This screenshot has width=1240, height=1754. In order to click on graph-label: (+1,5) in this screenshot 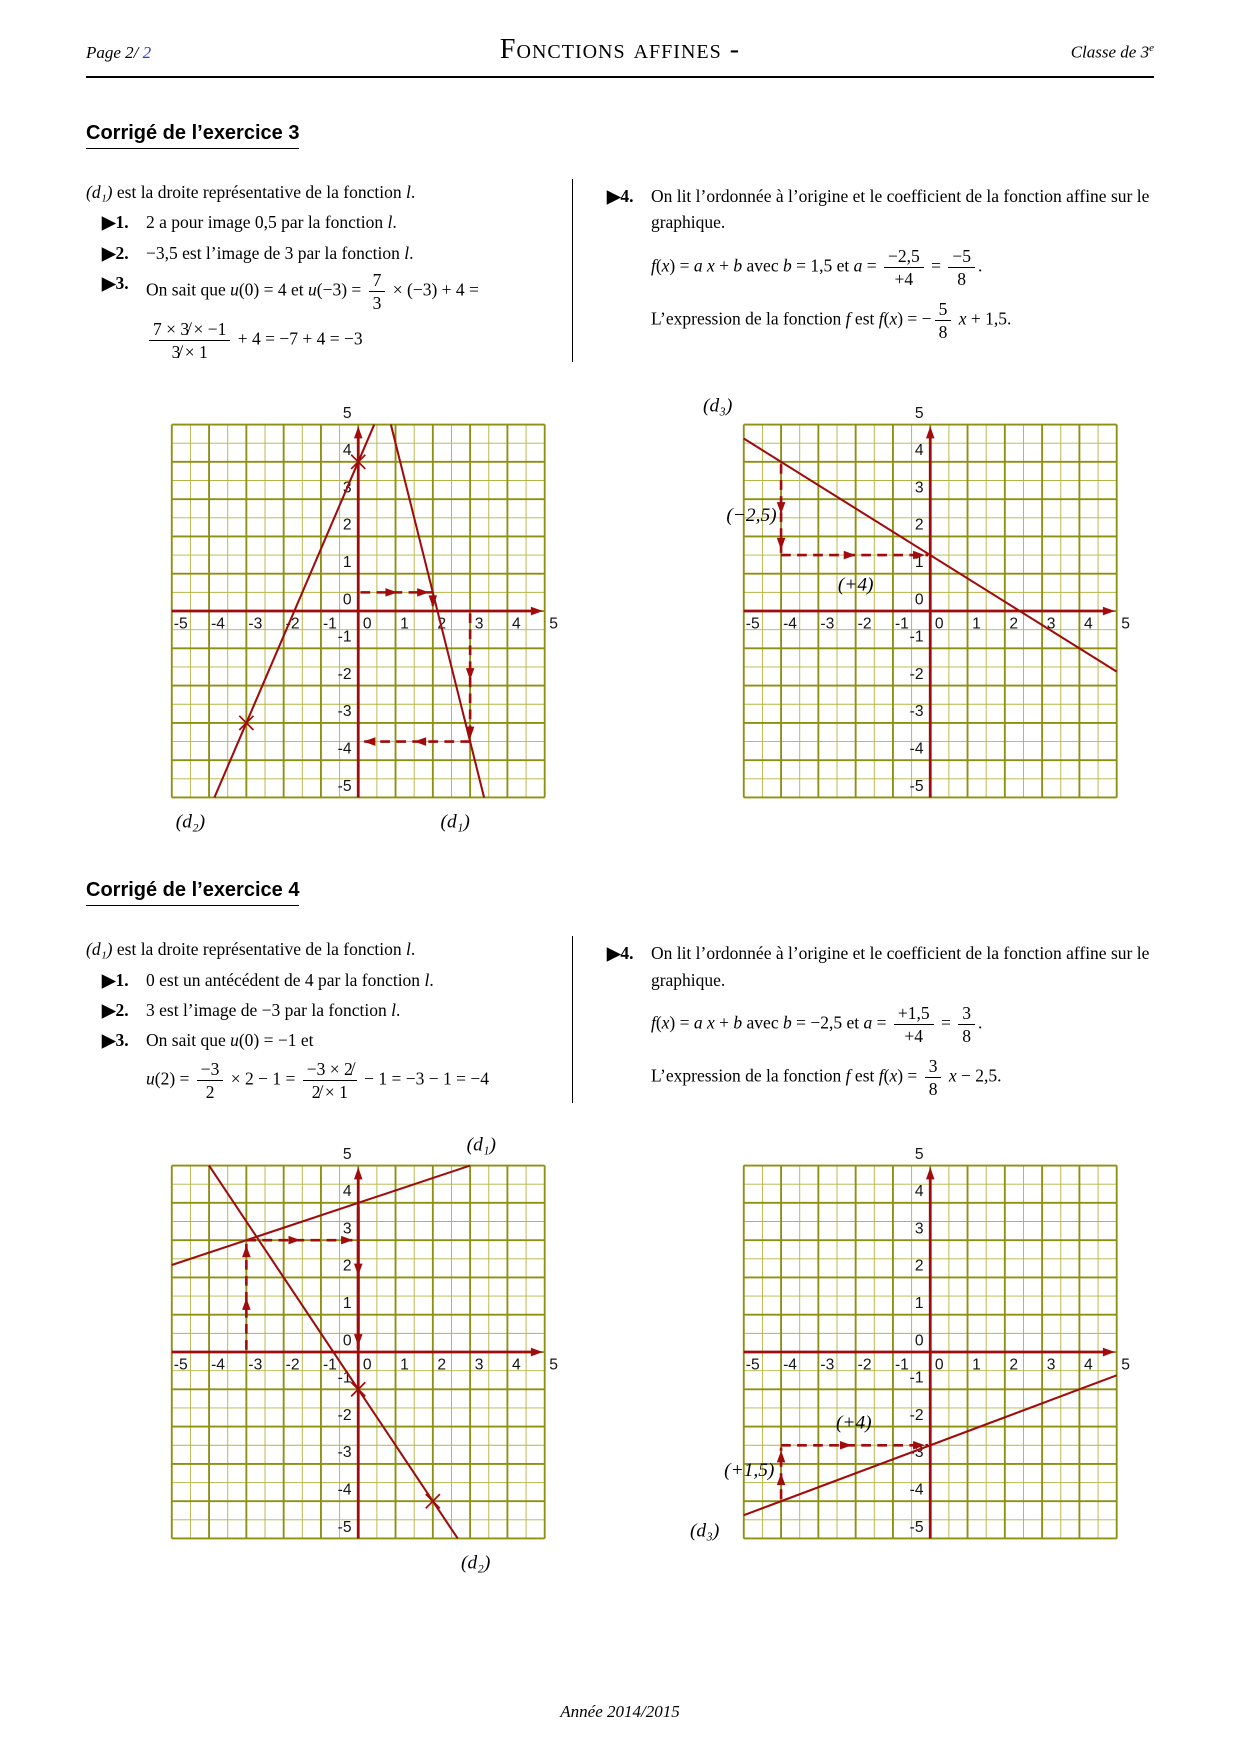, I will do `click(749, 1469)`.